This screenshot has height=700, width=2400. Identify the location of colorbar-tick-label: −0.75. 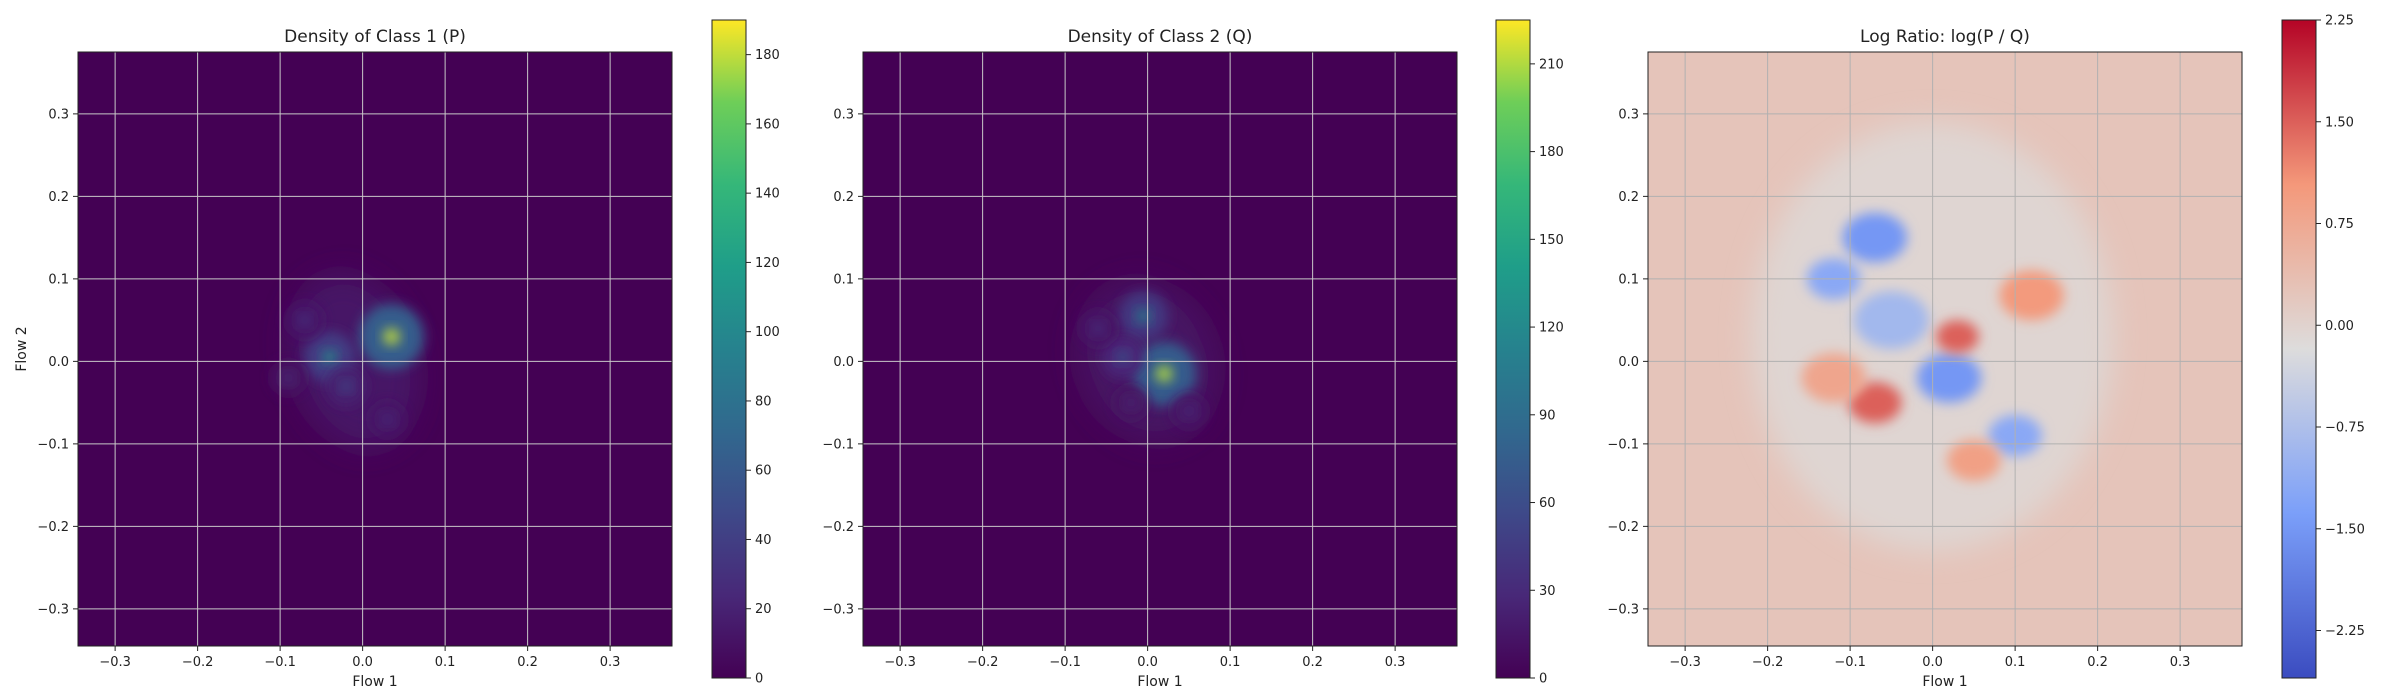
(2345, 428).